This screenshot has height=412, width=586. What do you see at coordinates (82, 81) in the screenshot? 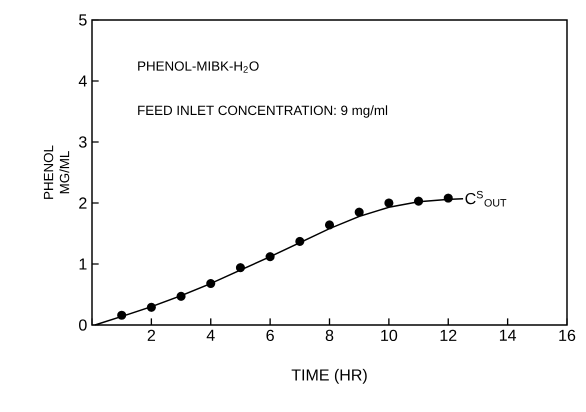
I see `y-tick-label: 4` at bounding box center [82, 81].